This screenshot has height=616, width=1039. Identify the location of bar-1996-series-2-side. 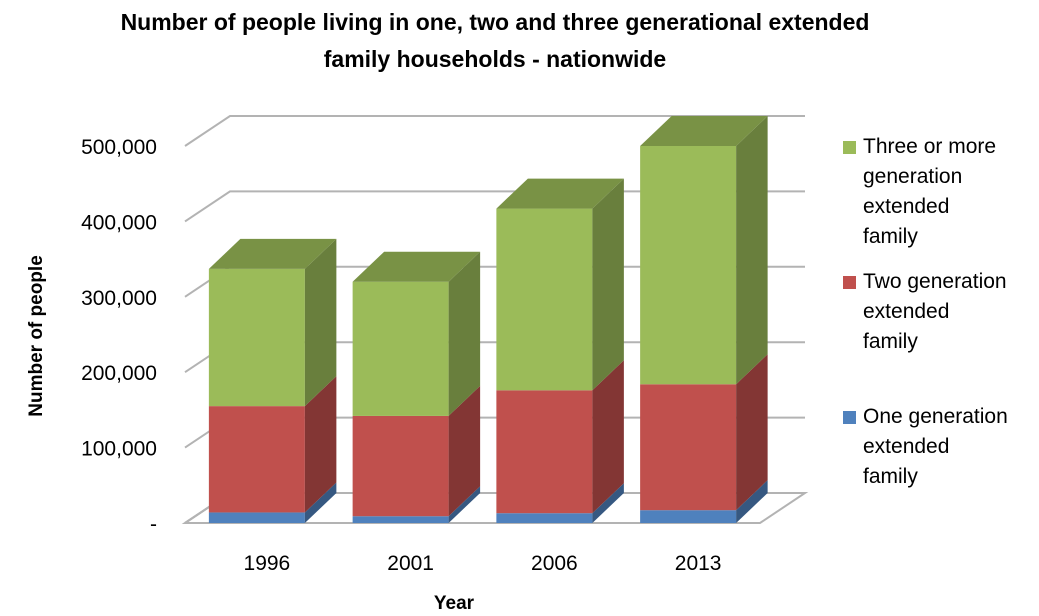
(320, 322).